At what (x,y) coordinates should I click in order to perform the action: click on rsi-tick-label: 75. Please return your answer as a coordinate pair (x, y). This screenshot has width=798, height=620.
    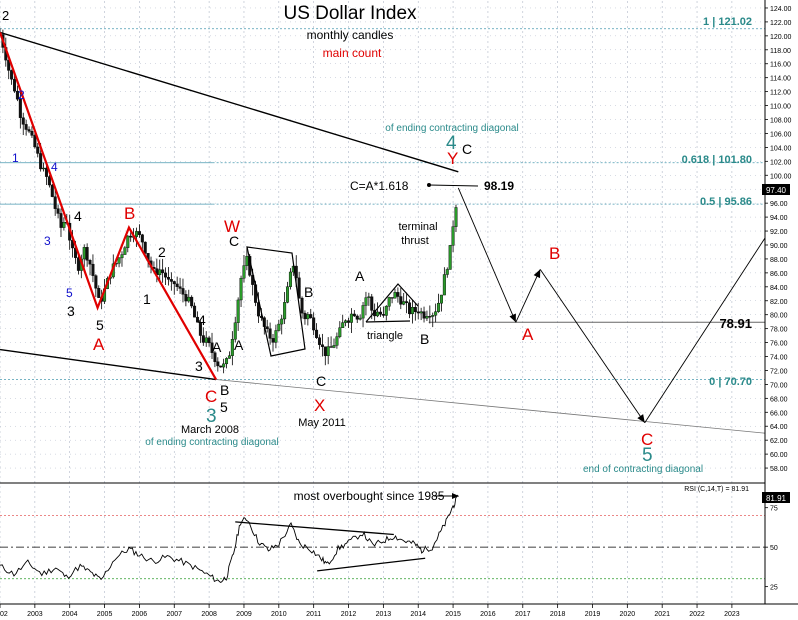
    Looking at the image, I should click on (774, 509).